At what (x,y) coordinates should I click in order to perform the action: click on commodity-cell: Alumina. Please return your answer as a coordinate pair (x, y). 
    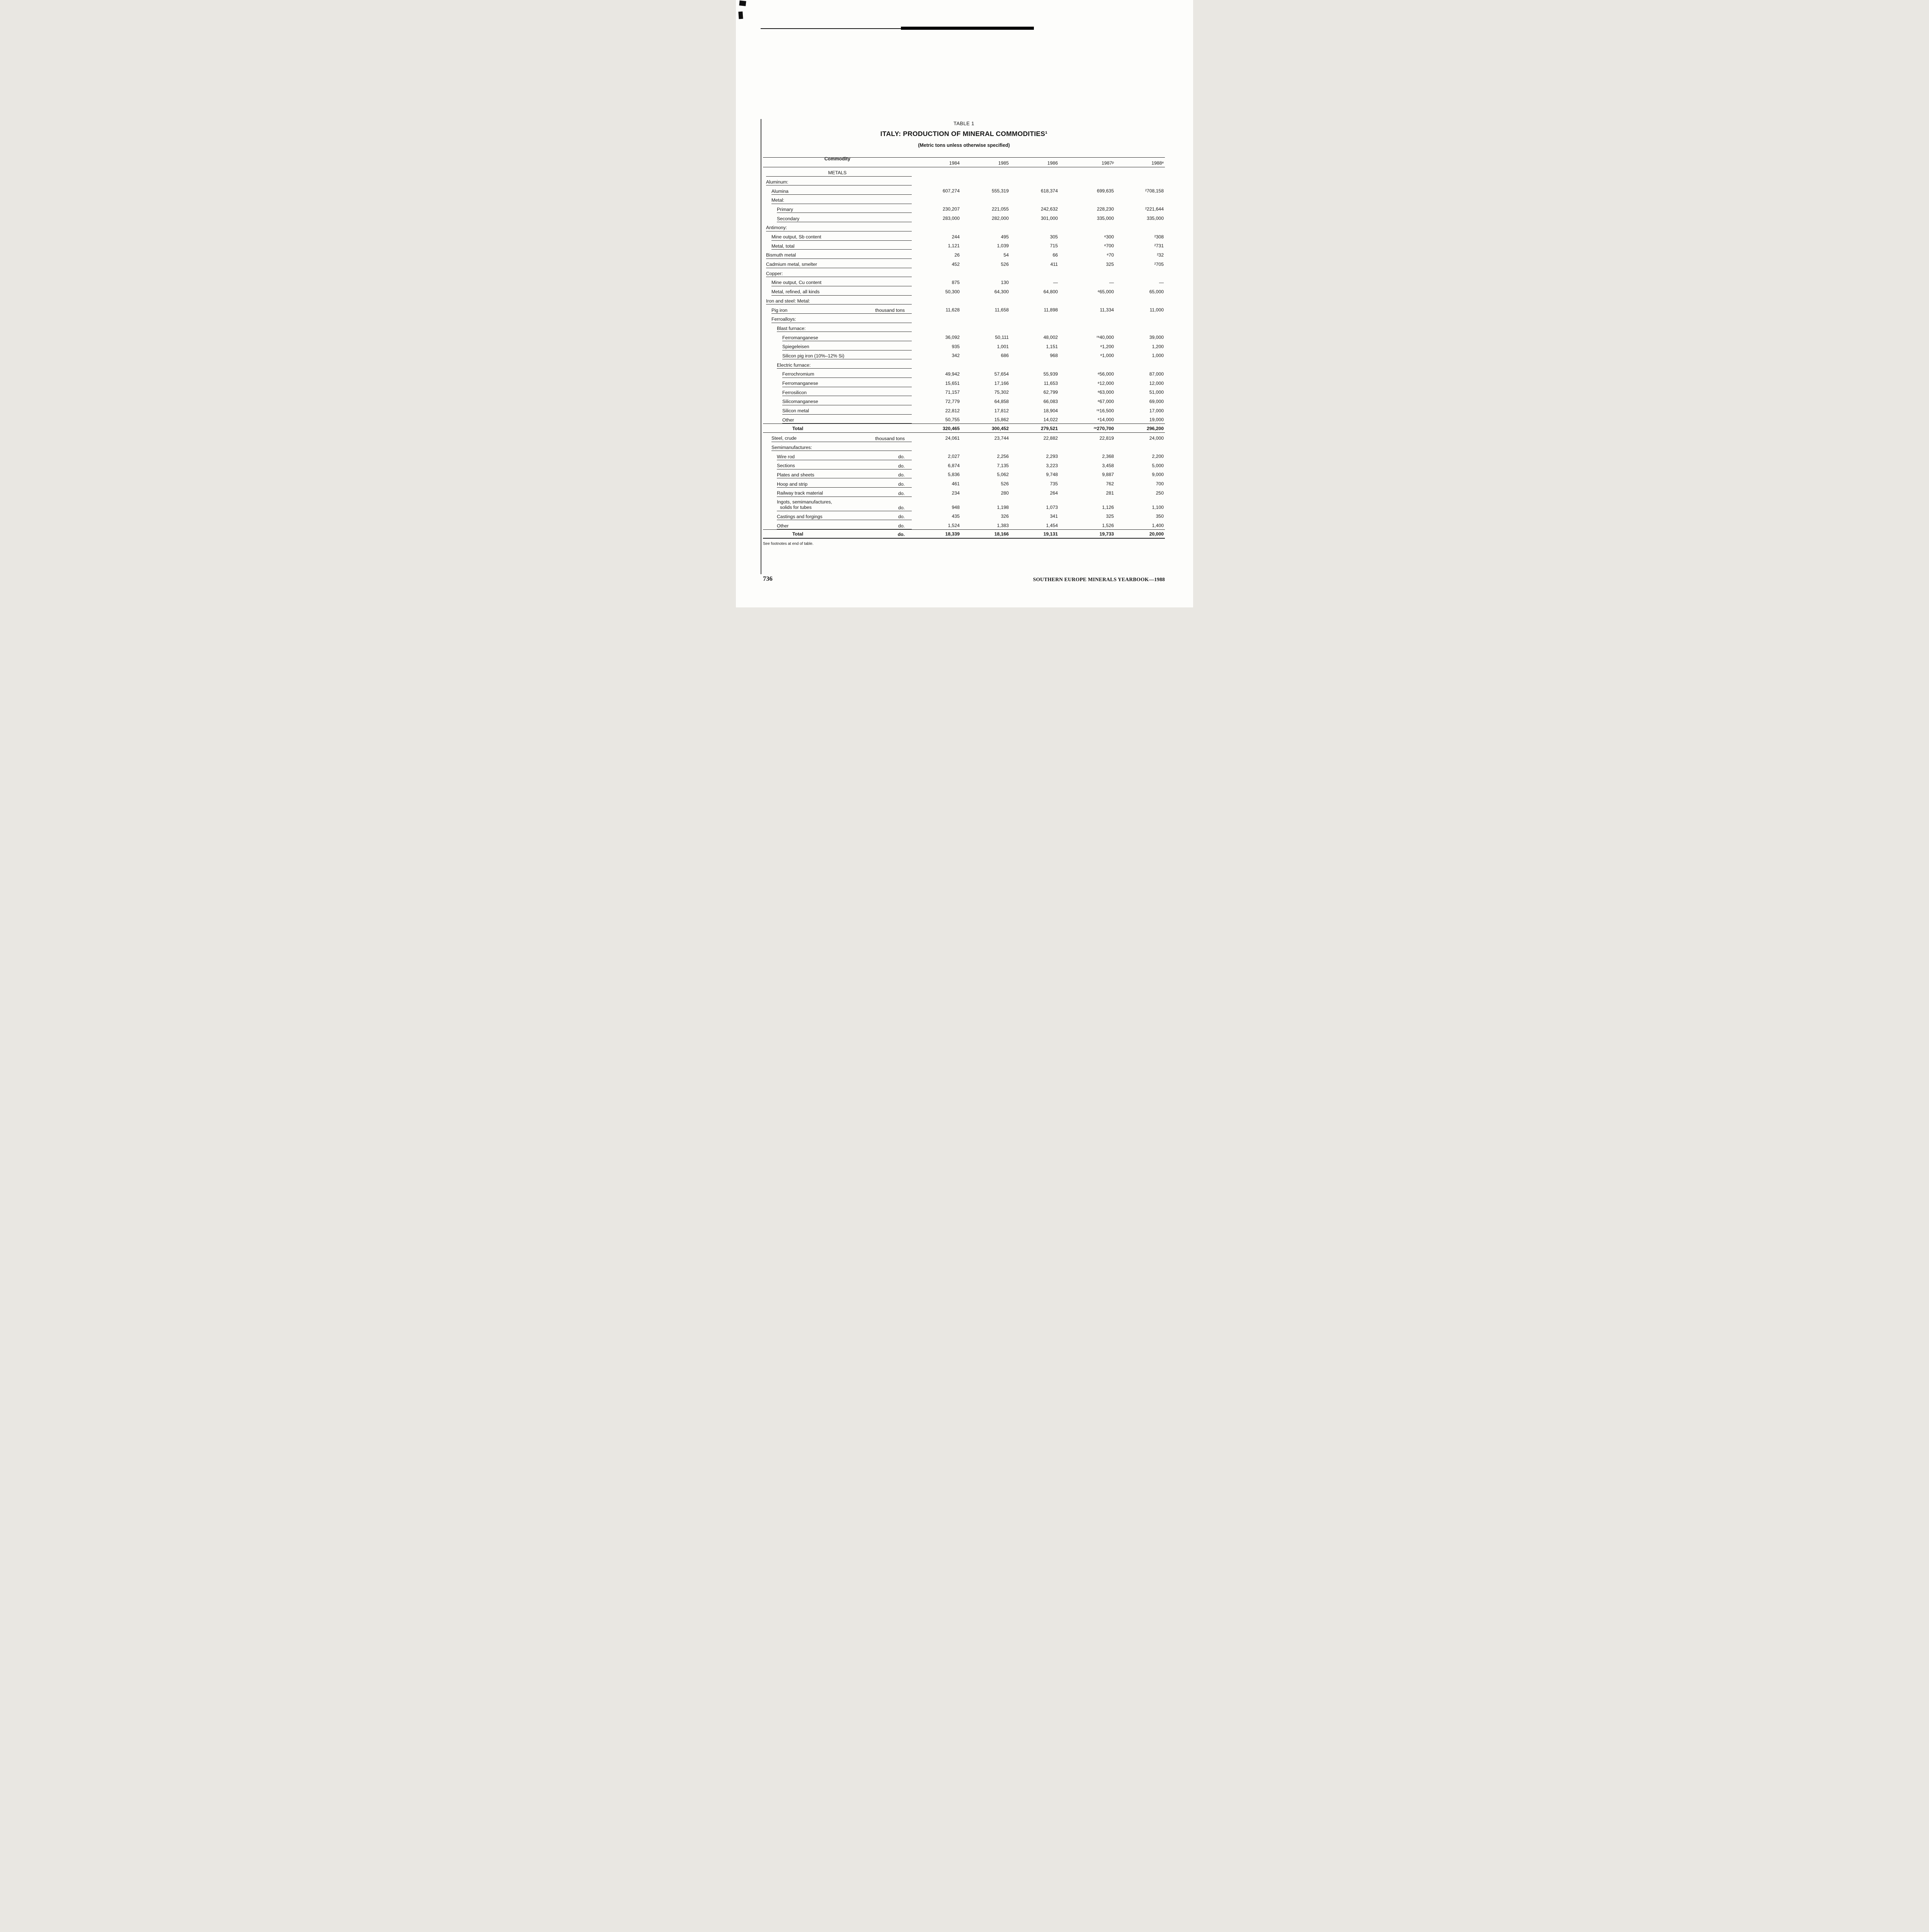
    Looking at the image, I should click on (837, 190).